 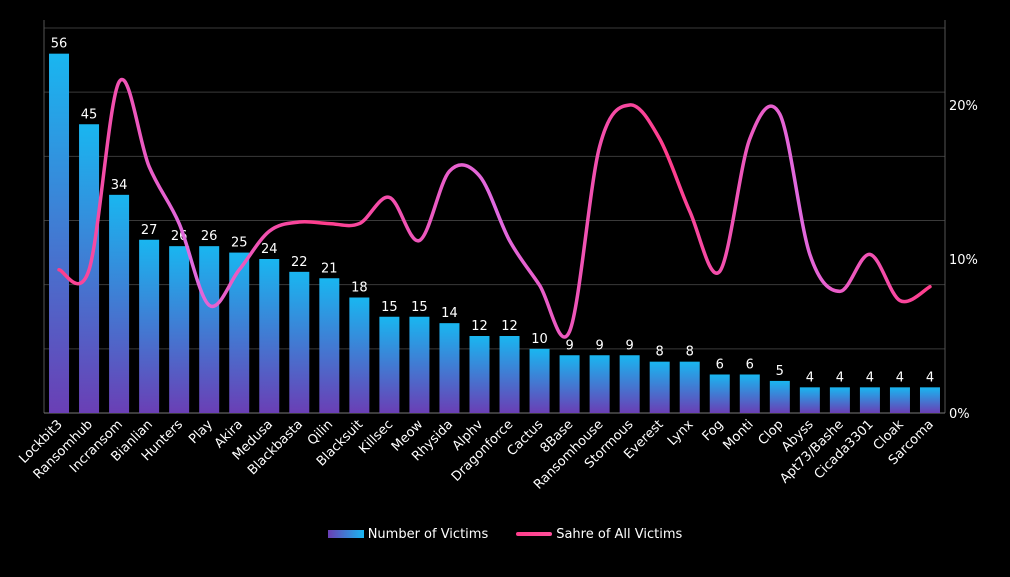 What do you see at coordinates (209, 236) in the screenshot?
I see `bar-data-label: 26` at bounding box center [209, 236].